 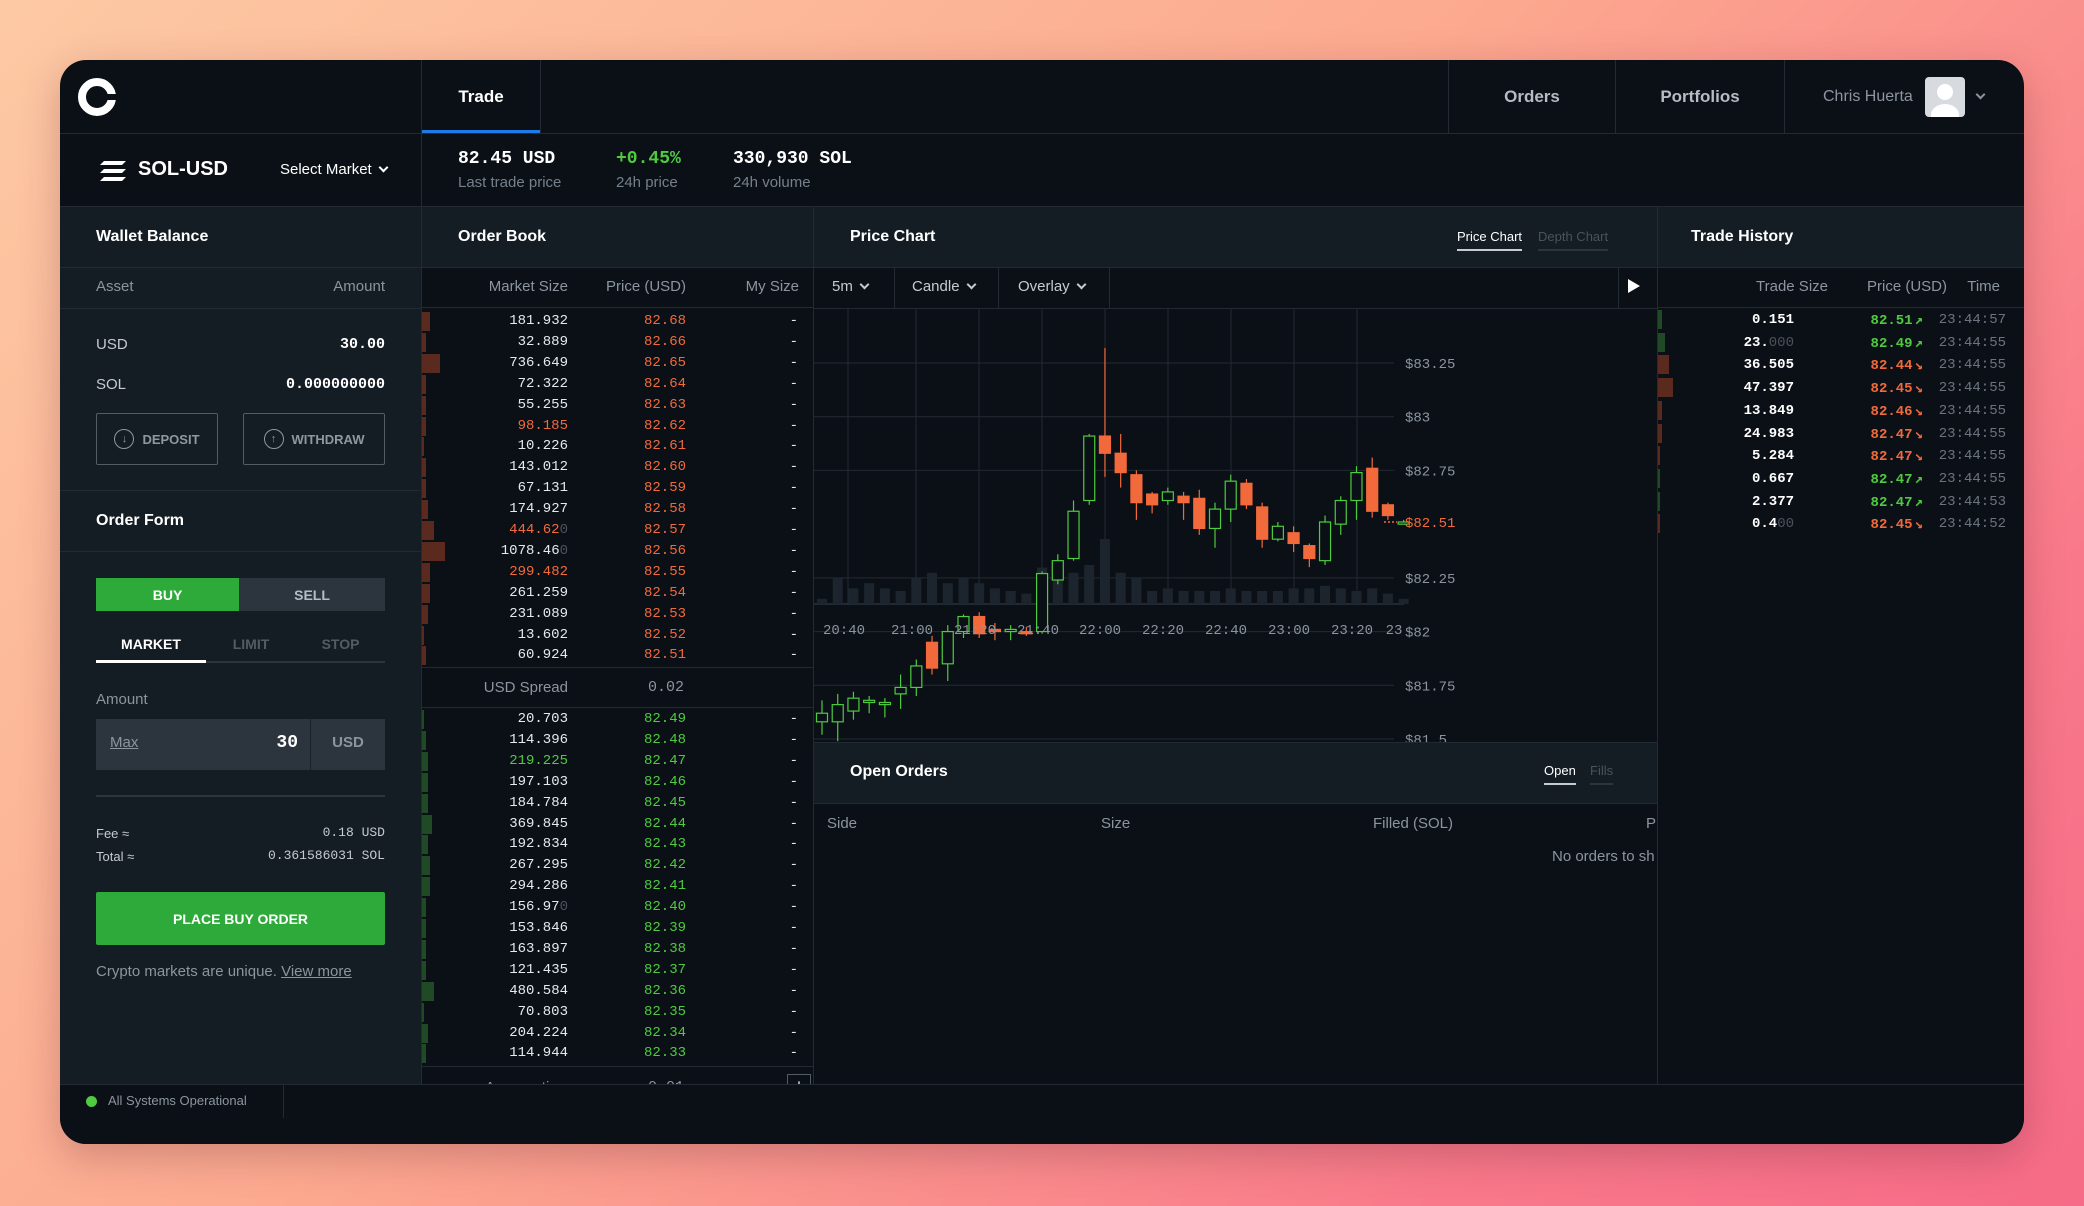 I want to click on max-link: Max, so click(x=124, y=742).